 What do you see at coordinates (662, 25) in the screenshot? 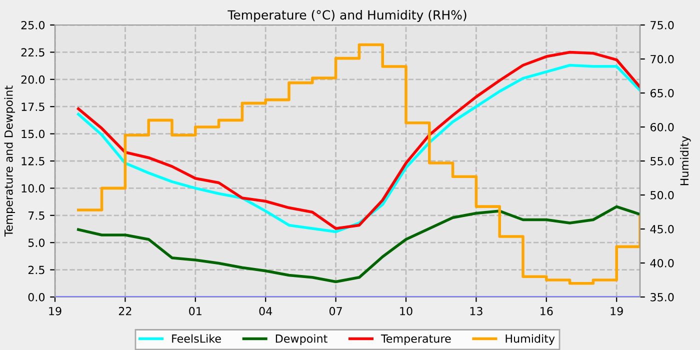
I see `y2-tick-label: 75.0` at bounding box center [662, 25].